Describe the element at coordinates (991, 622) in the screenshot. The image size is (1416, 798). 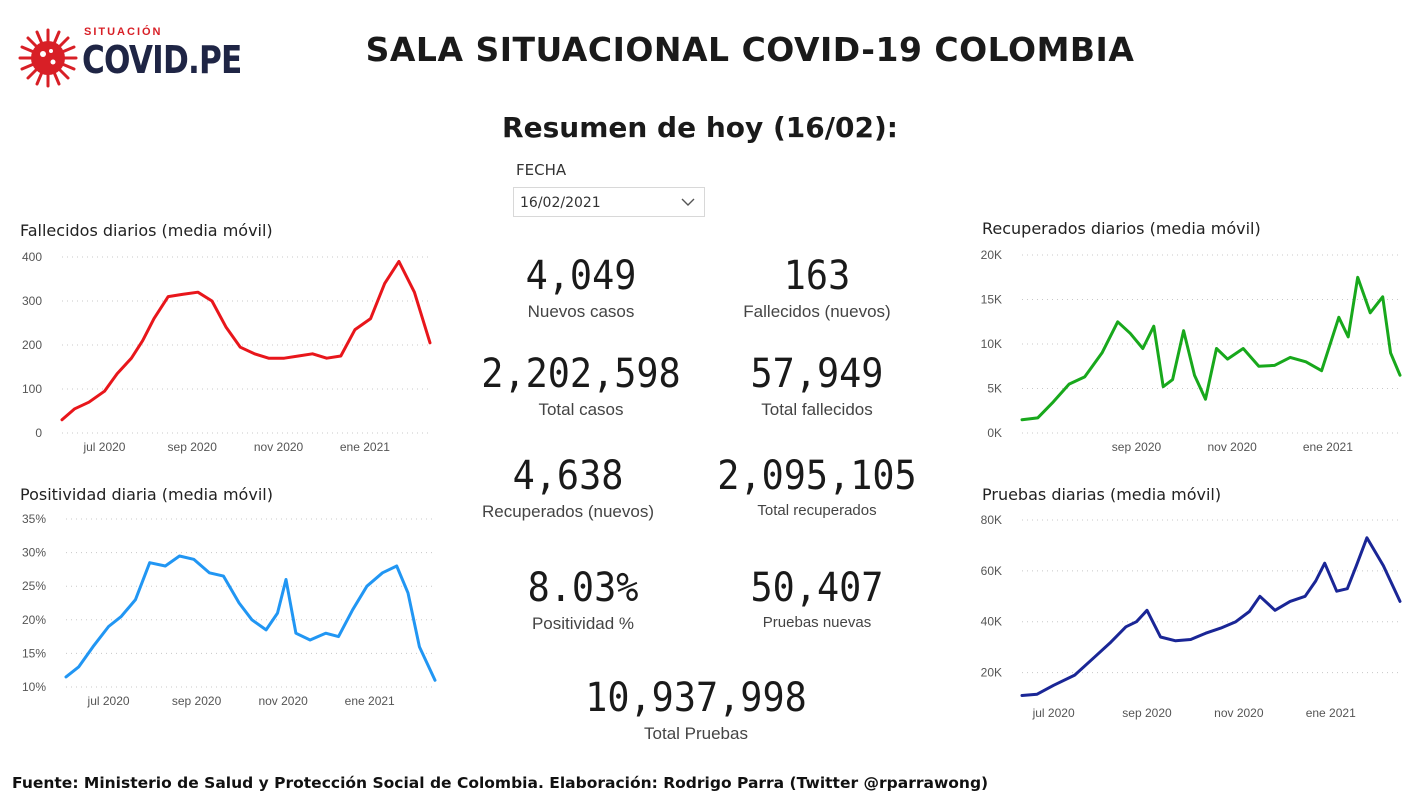
I see `y-tick-label: 40K` at that location.